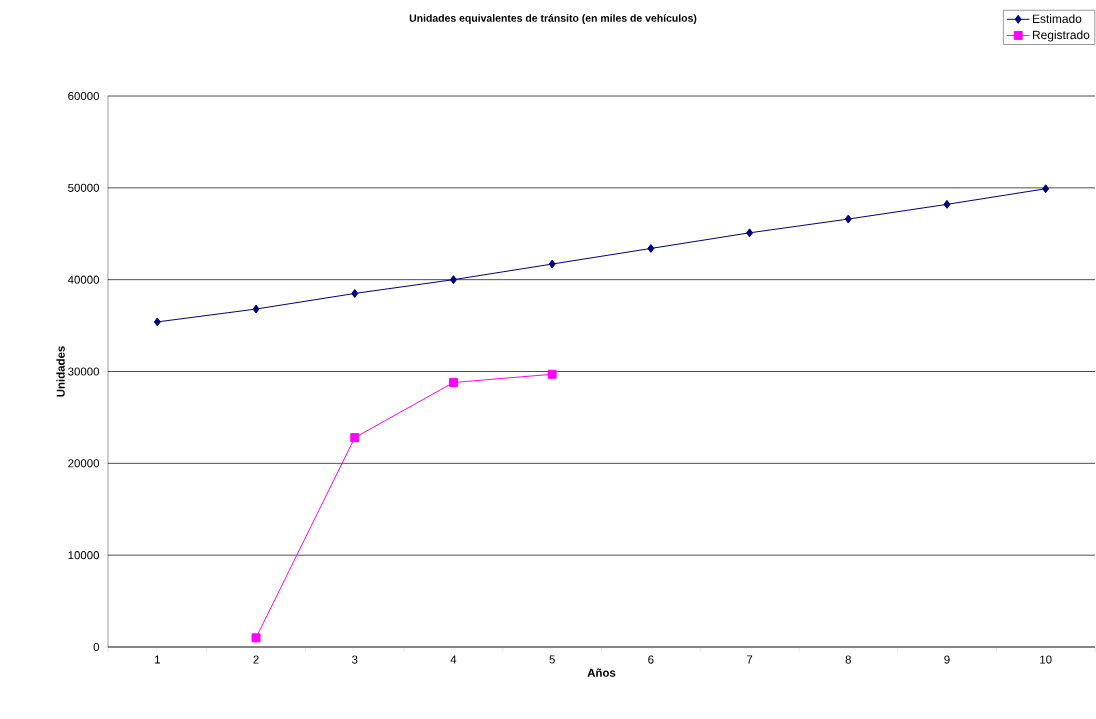 This screenshot has height=719, width=1096. What do you see at coordinates (1046, 659) in the screenshot?
I see `x-tick-label: 10` at bounding box center [1046, 659].